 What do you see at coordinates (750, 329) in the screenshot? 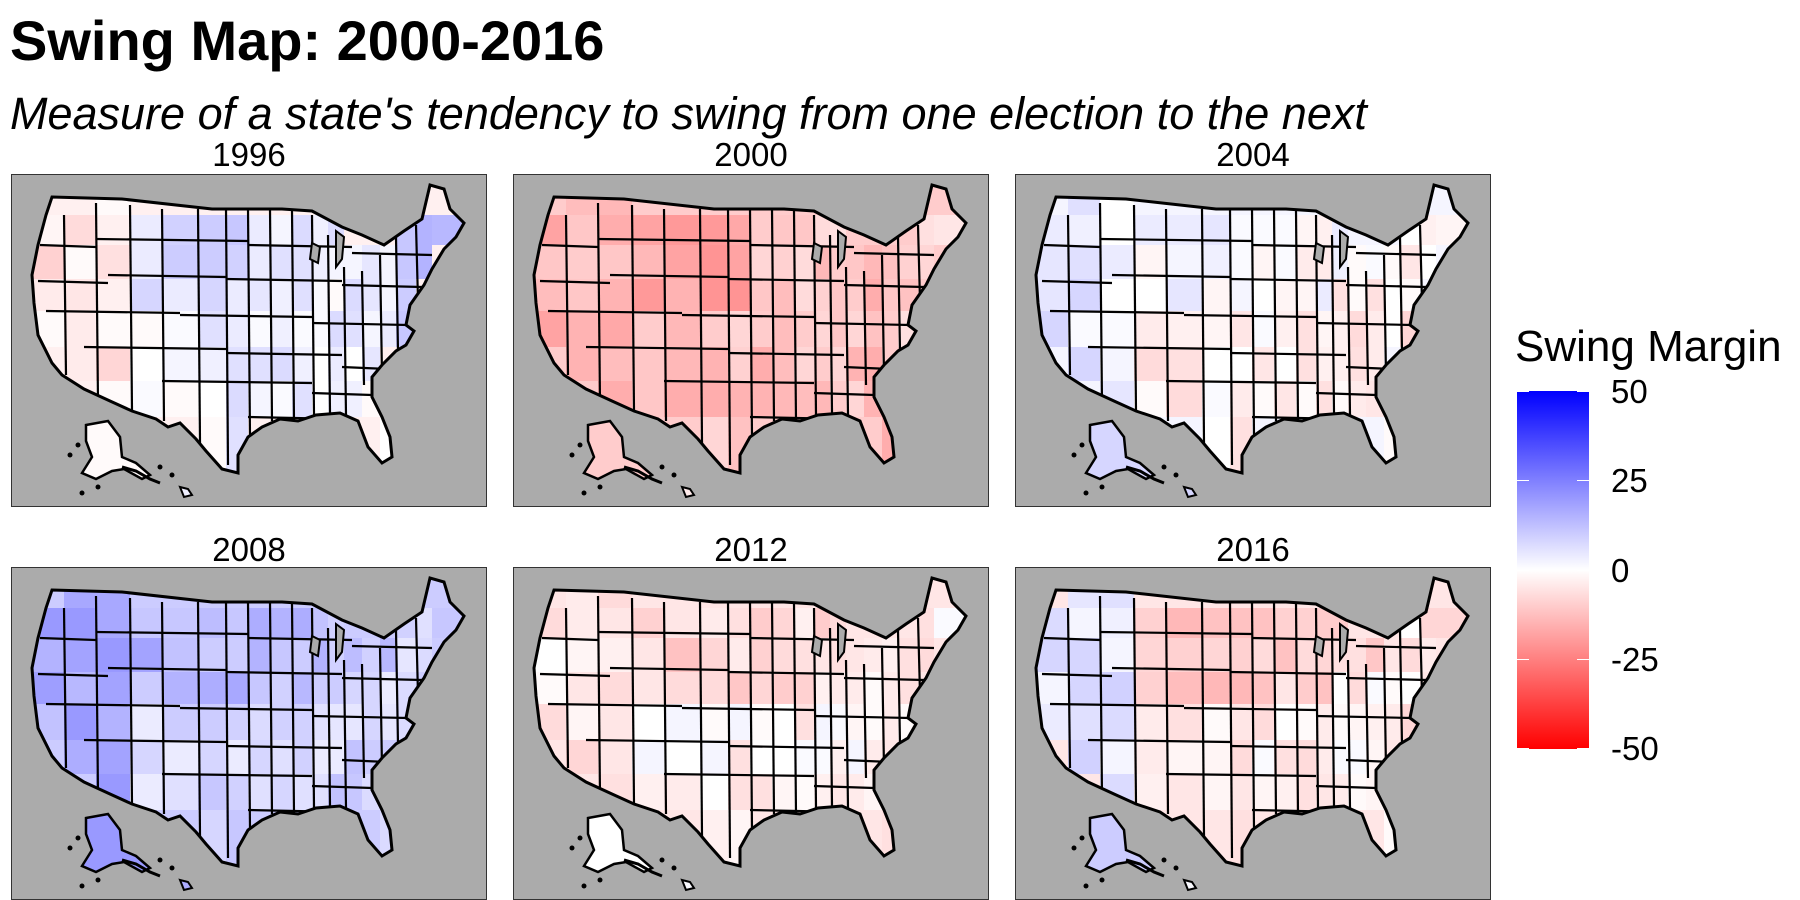
I see `us-outline` at bounding box center [750, 329].